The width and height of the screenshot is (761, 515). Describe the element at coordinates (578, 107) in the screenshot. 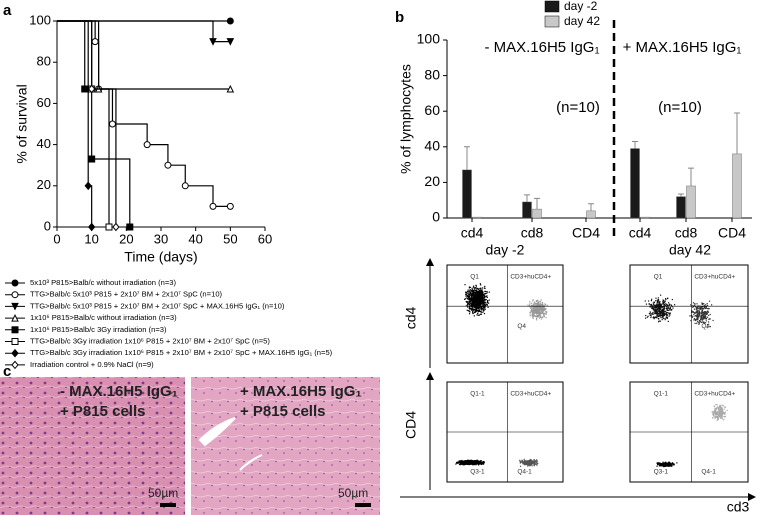

I see `annotation: (n=10)` at that location.